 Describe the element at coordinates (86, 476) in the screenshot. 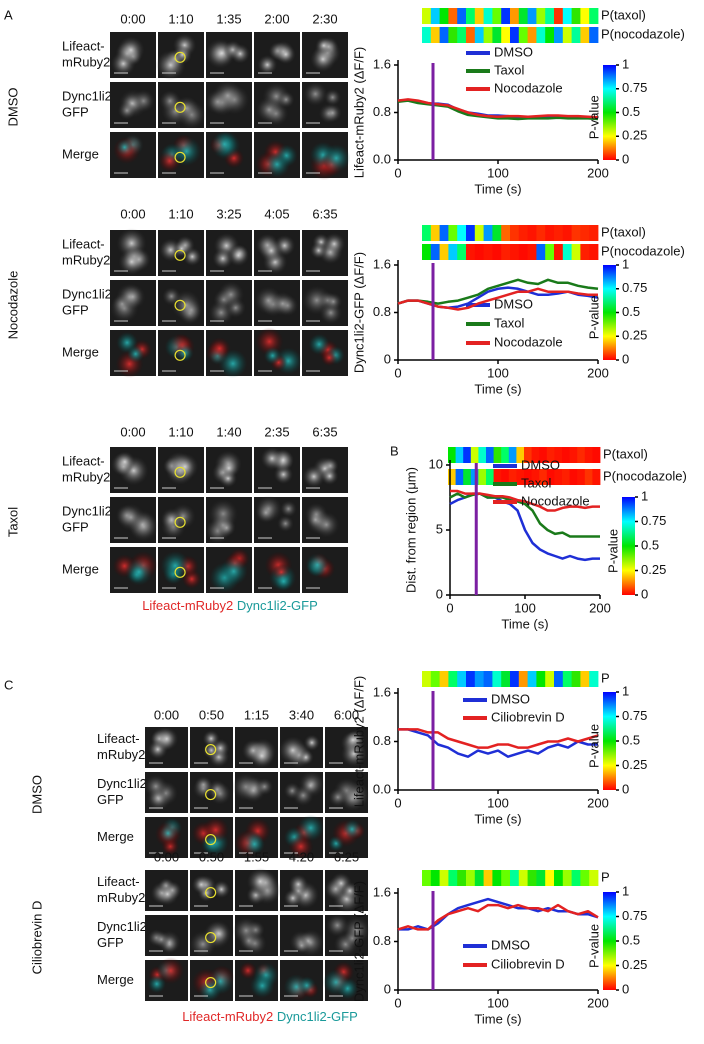

I see `row-label: mRuby2` at that location.